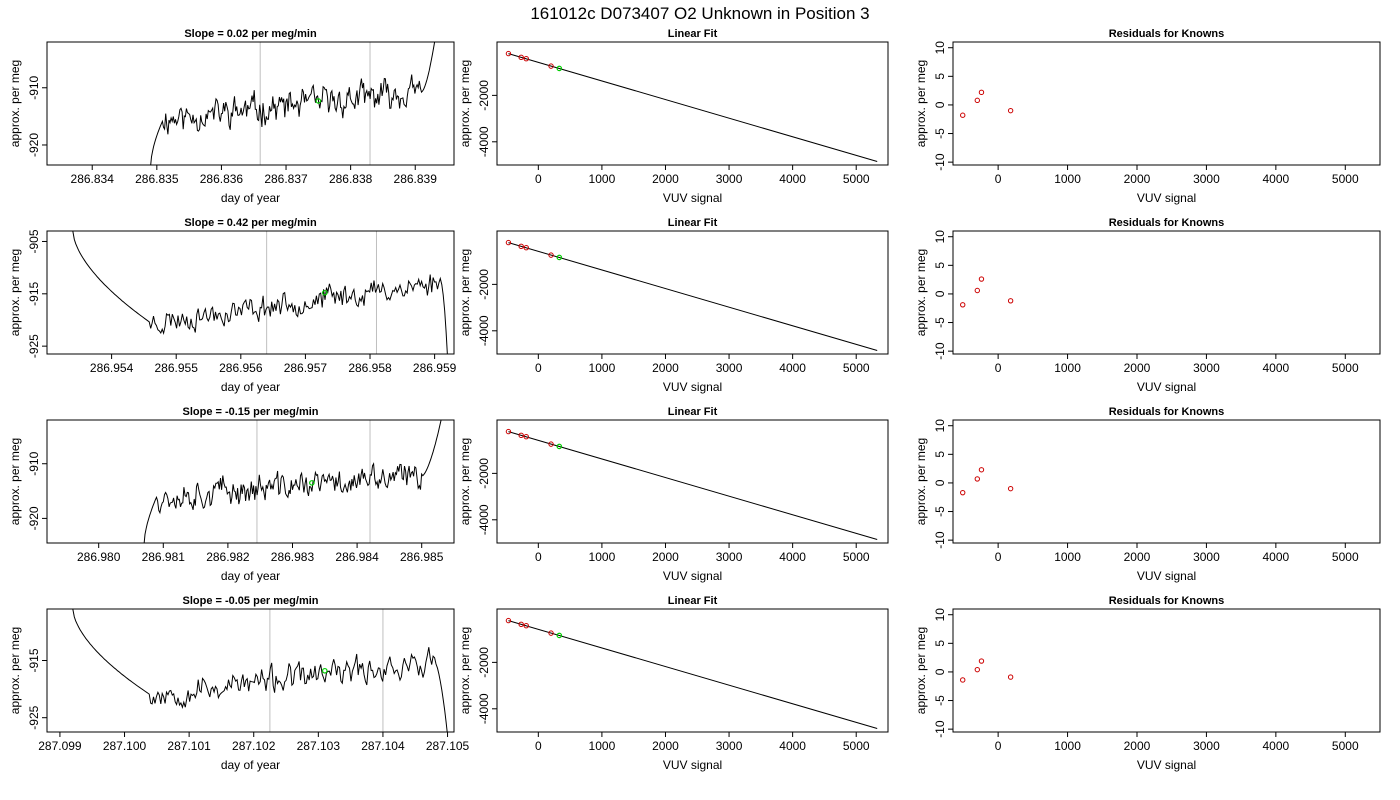  Describe the element at coordinates (383, 746) in the screenshot. I see `x-tick-label: 287.104` at that location.